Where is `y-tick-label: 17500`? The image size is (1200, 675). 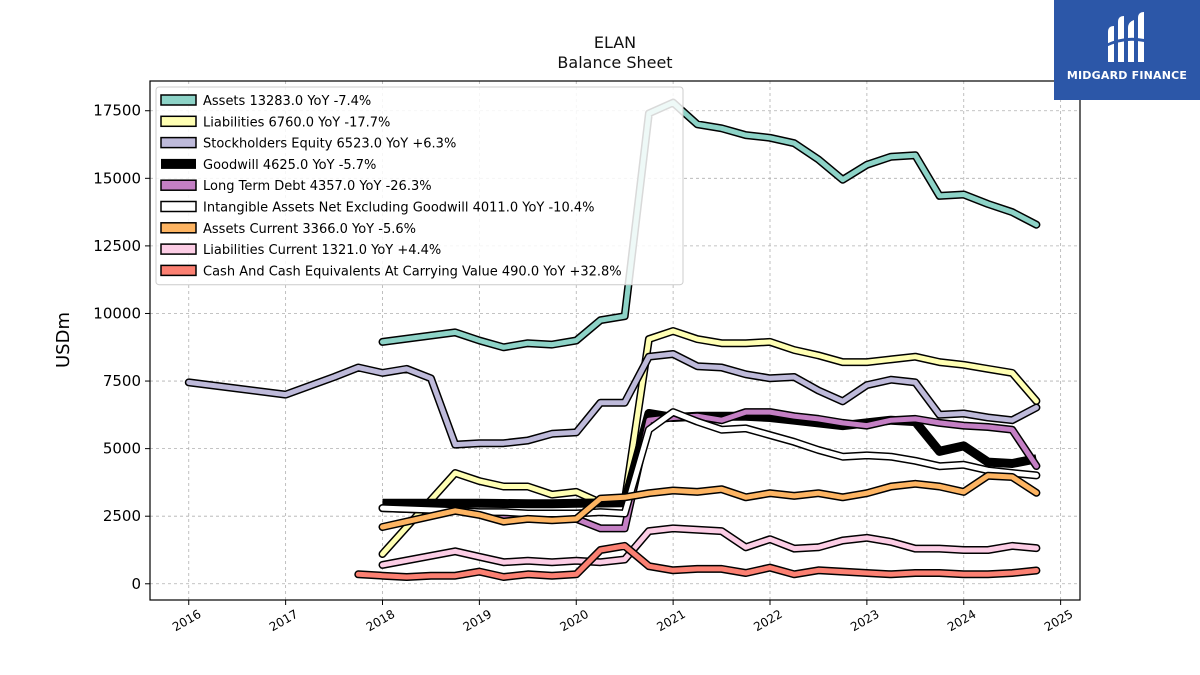 y-tick-label: 17500 is located at coordinates (117, 111).